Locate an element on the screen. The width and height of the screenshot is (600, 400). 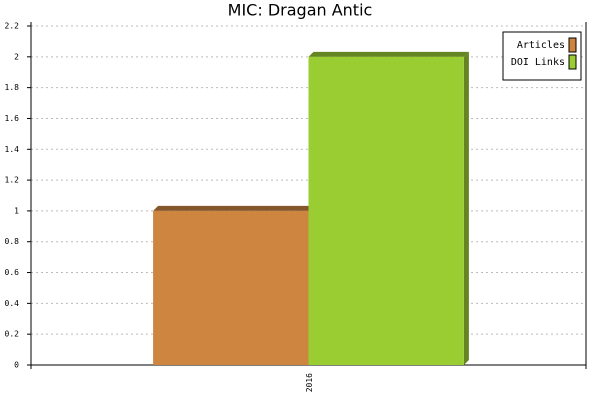
legend-box is located at coordinates (542, 56).